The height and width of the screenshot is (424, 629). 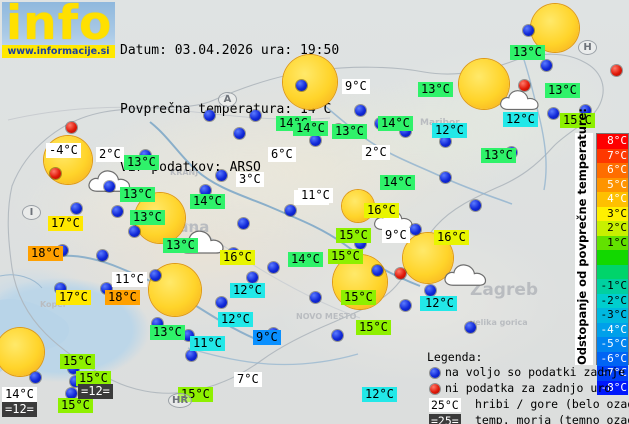 What do you see at coordinates (227, 99) in the screenshot?
I see `road-marker-a: A` at bounding box center [227, 99].